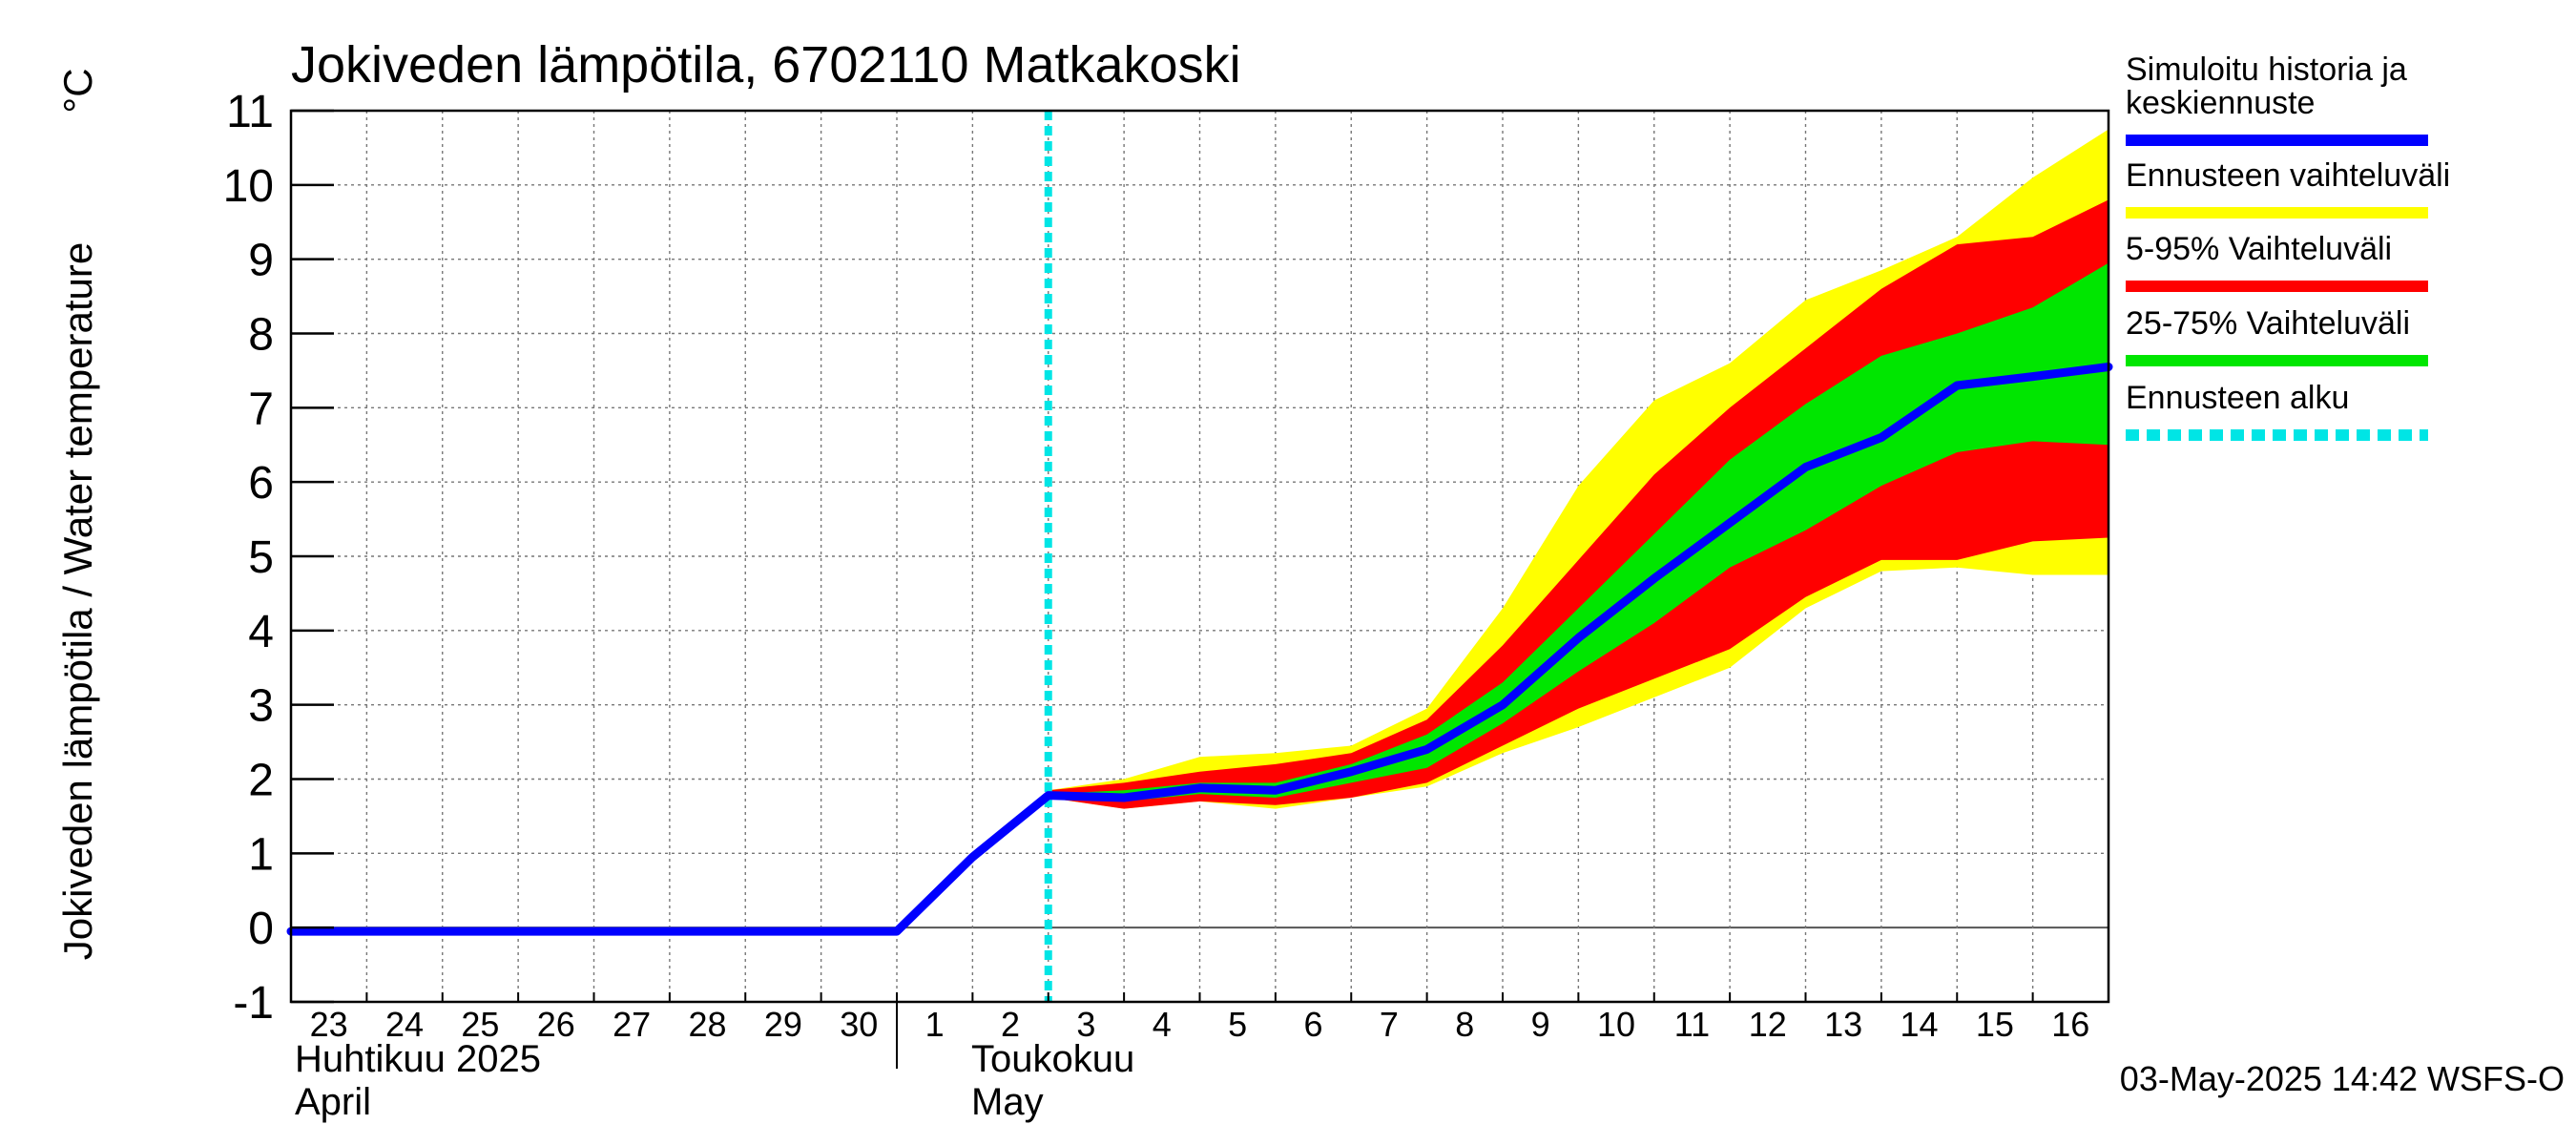  Describe the element at coordinates (1010, 1025) in the screenshot. I see `x-tick-label: 2` at that location.